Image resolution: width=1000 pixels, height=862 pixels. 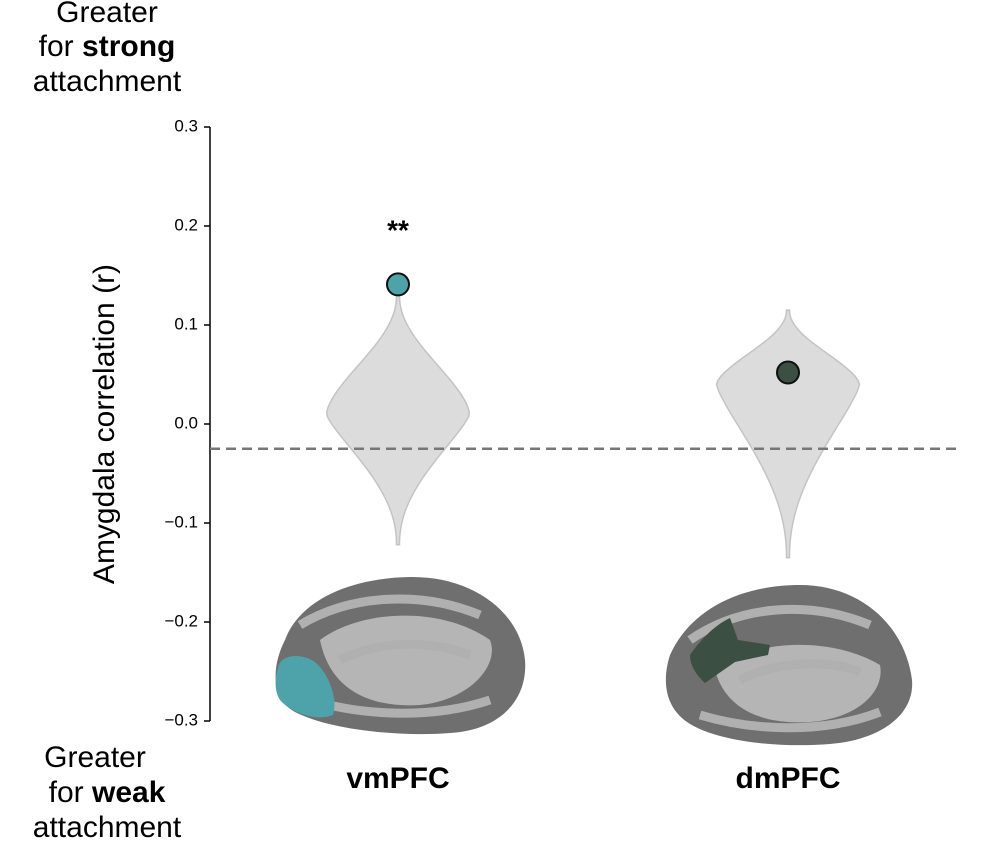 What do you see at coordinates (398, 229) in the screenshot?
I see `annotation: **` at bounding box center [398, 229].